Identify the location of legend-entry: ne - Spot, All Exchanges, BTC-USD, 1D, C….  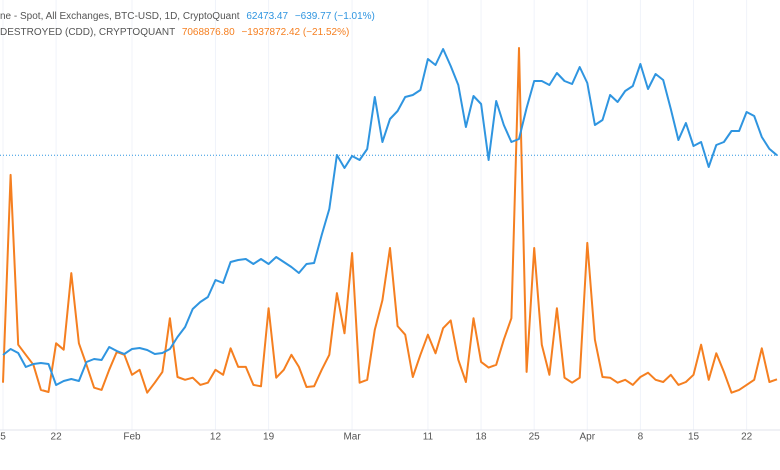
(187, 16).